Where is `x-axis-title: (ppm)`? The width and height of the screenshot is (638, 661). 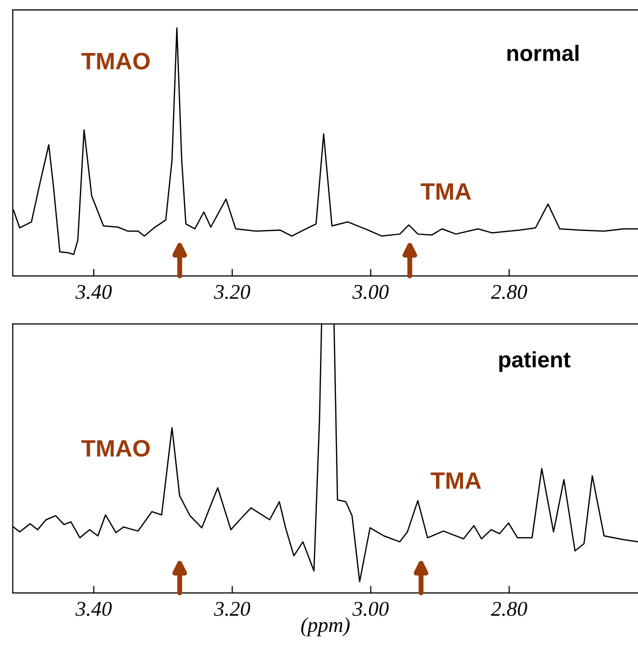 x-axis-title: (ppm) is located at coordinates (325, 626).